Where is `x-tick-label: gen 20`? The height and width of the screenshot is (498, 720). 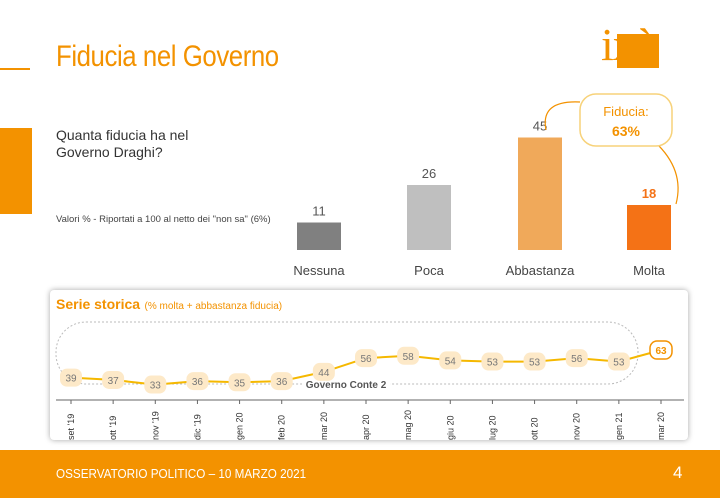 x-tick-label: gen 20 is located at coordinates (240, 426).